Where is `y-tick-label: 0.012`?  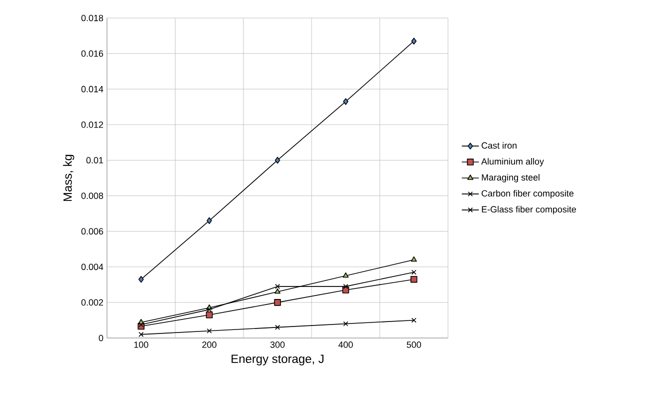
y-tick-label: 0.012 is located at coordinates (92, 124).